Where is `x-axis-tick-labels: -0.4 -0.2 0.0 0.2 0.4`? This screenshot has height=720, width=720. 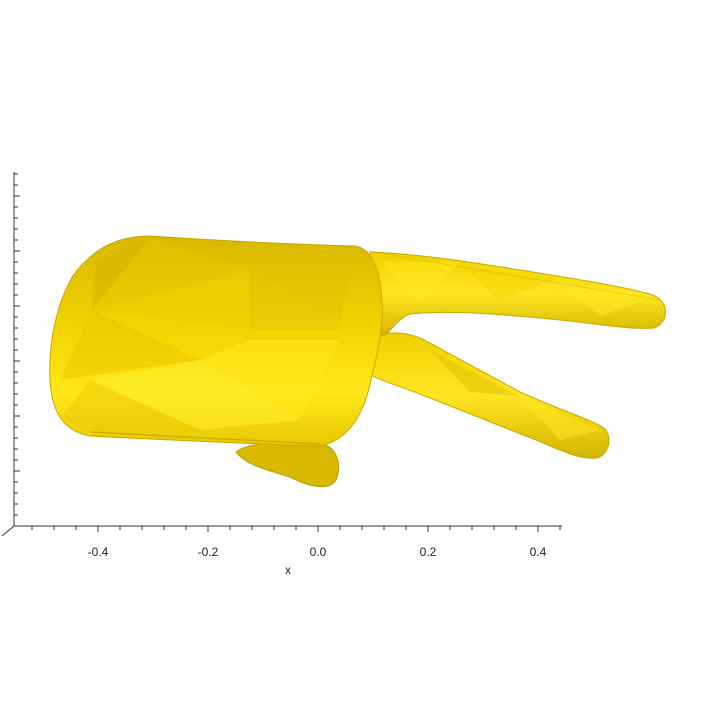
x-axis-tick-labels: -0.4 -0.2 0.0 0.2 0.4 is located at coordinates (317, 552).